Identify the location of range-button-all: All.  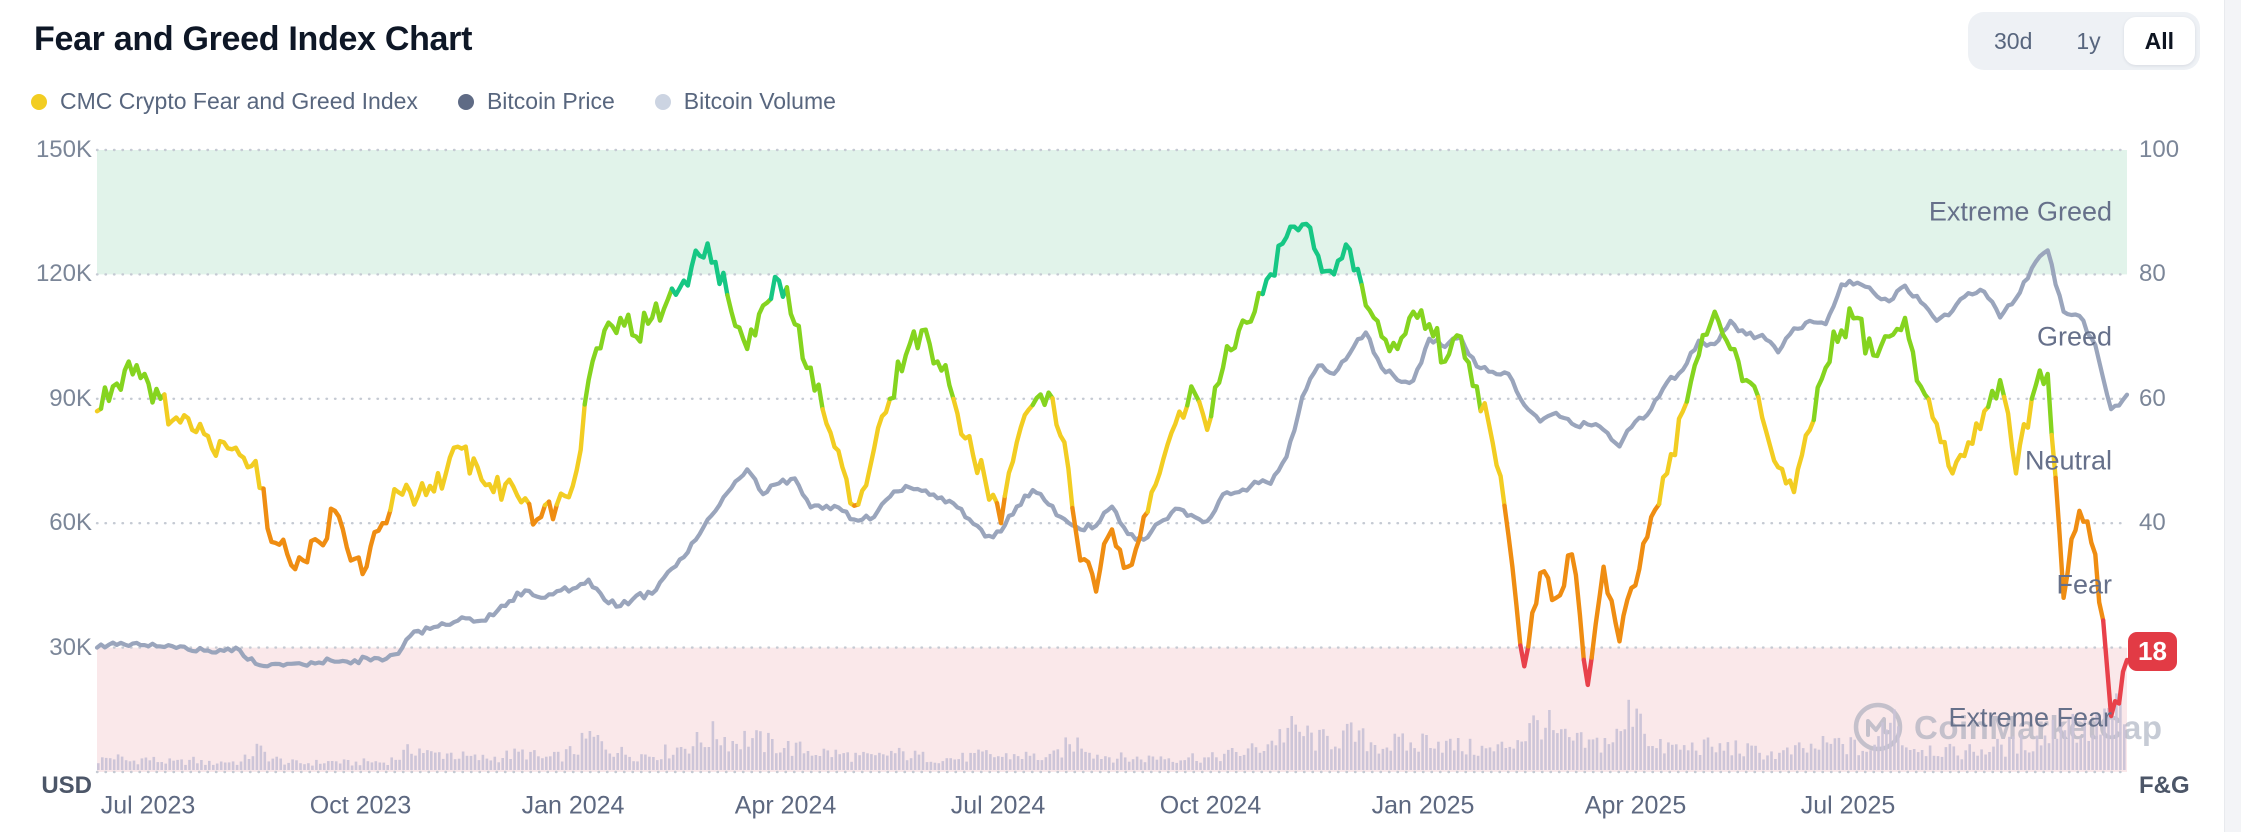
(2159, 41).